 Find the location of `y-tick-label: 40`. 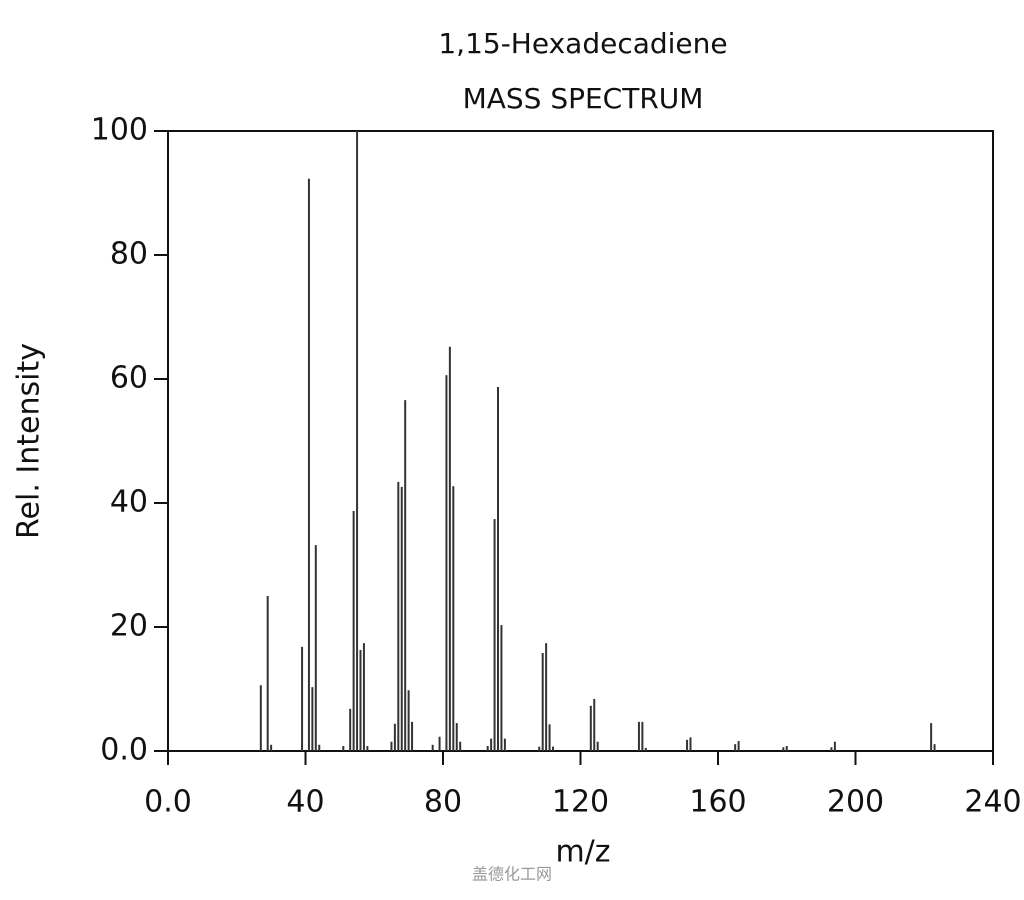

y-tick-label: 40 is located at coordinates (129, 502).